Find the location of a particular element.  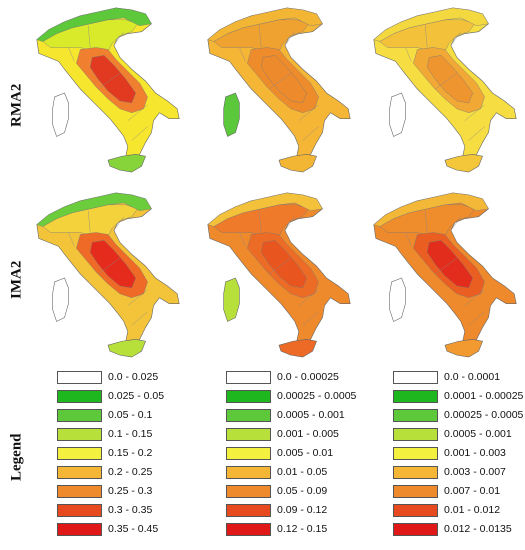

legend-item: 0.09 - 0.12 is located at coordinates (276, 510).